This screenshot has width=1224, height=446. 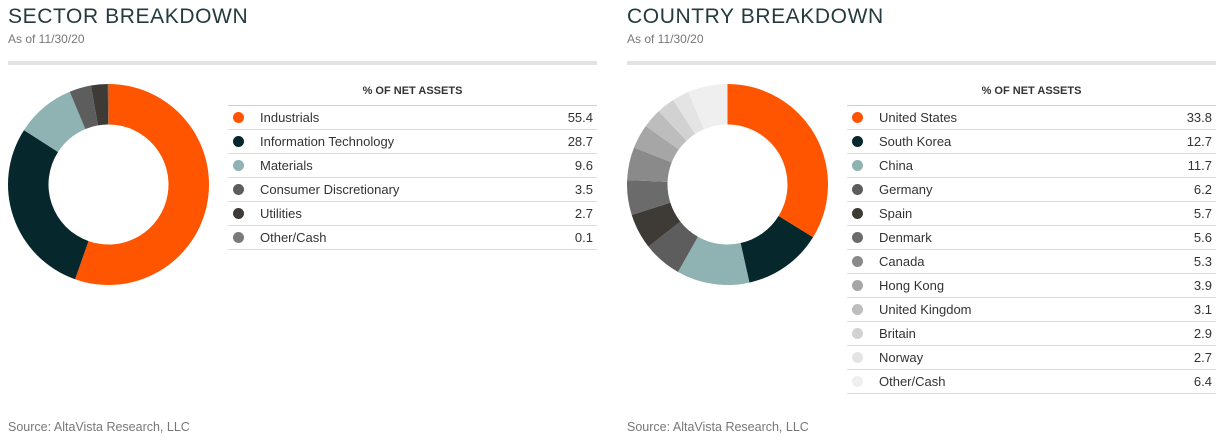 I want to click on country-slice-other-cash, so click(x=708, y=107).